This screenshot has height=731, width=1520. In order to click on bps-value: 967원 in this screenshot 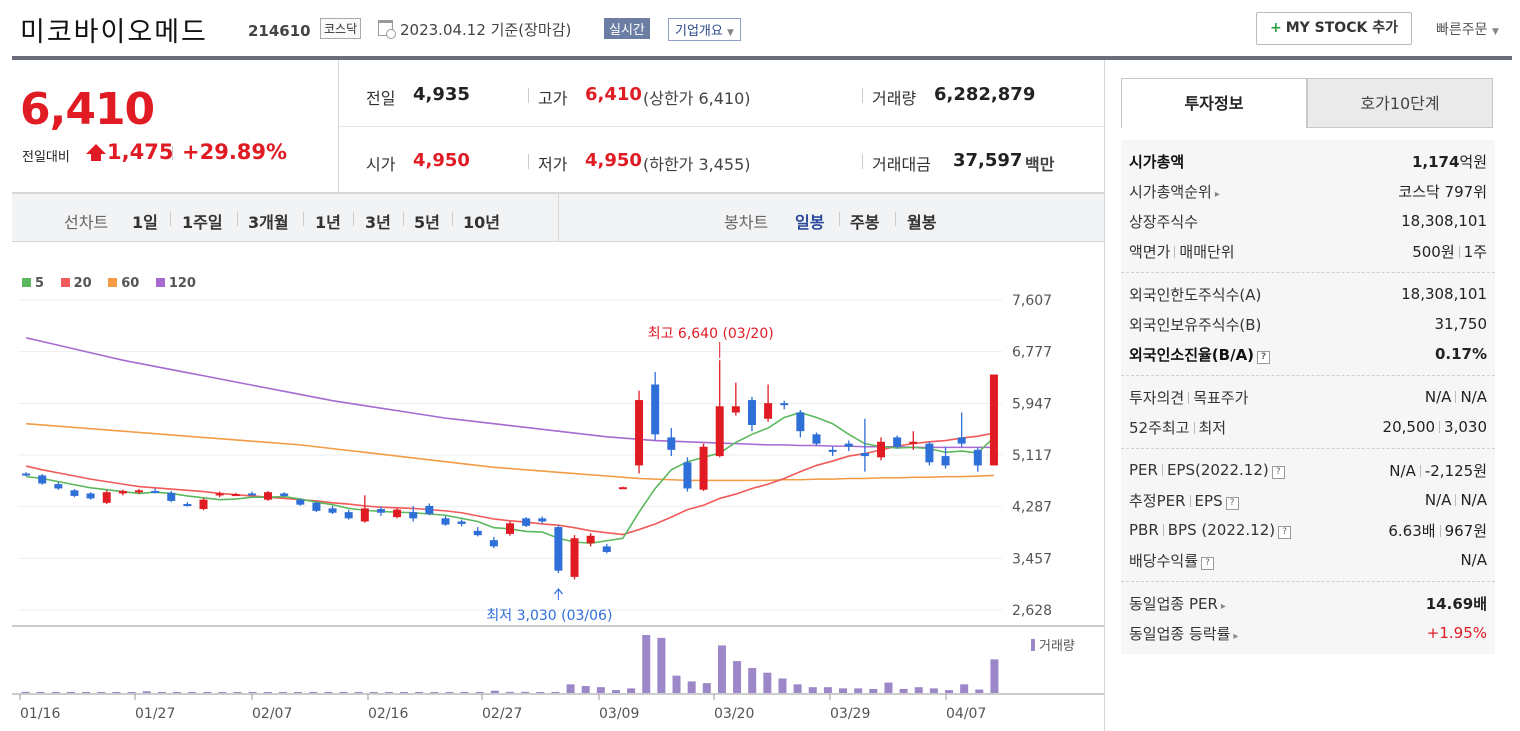, I will do `click(1465, 530)`.